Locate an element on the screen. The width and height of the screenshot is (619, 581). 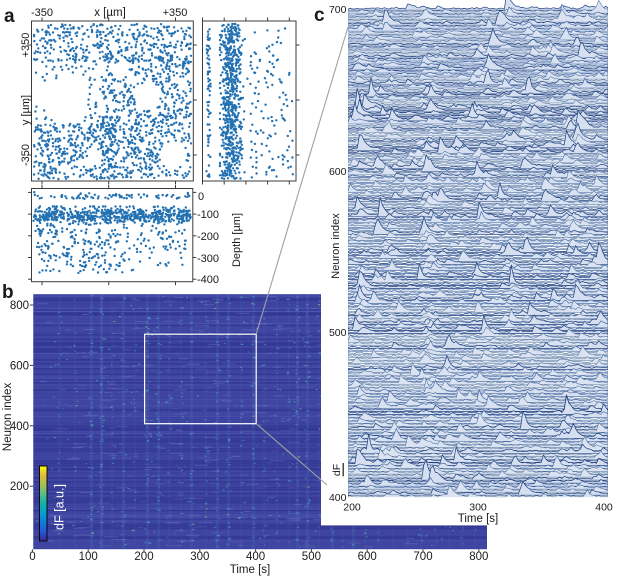
svg-text: b is located at coordinates (8, 292).